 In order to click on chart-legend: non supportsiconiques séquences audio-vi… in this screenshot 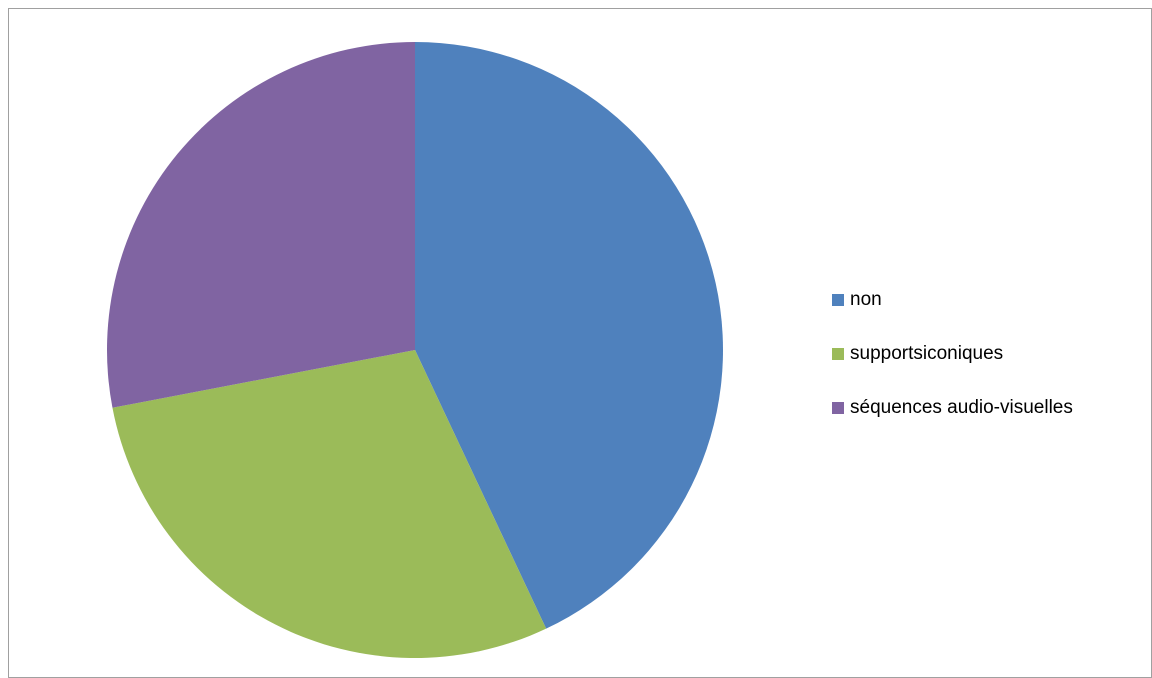, I will do `click(987, 367)`.